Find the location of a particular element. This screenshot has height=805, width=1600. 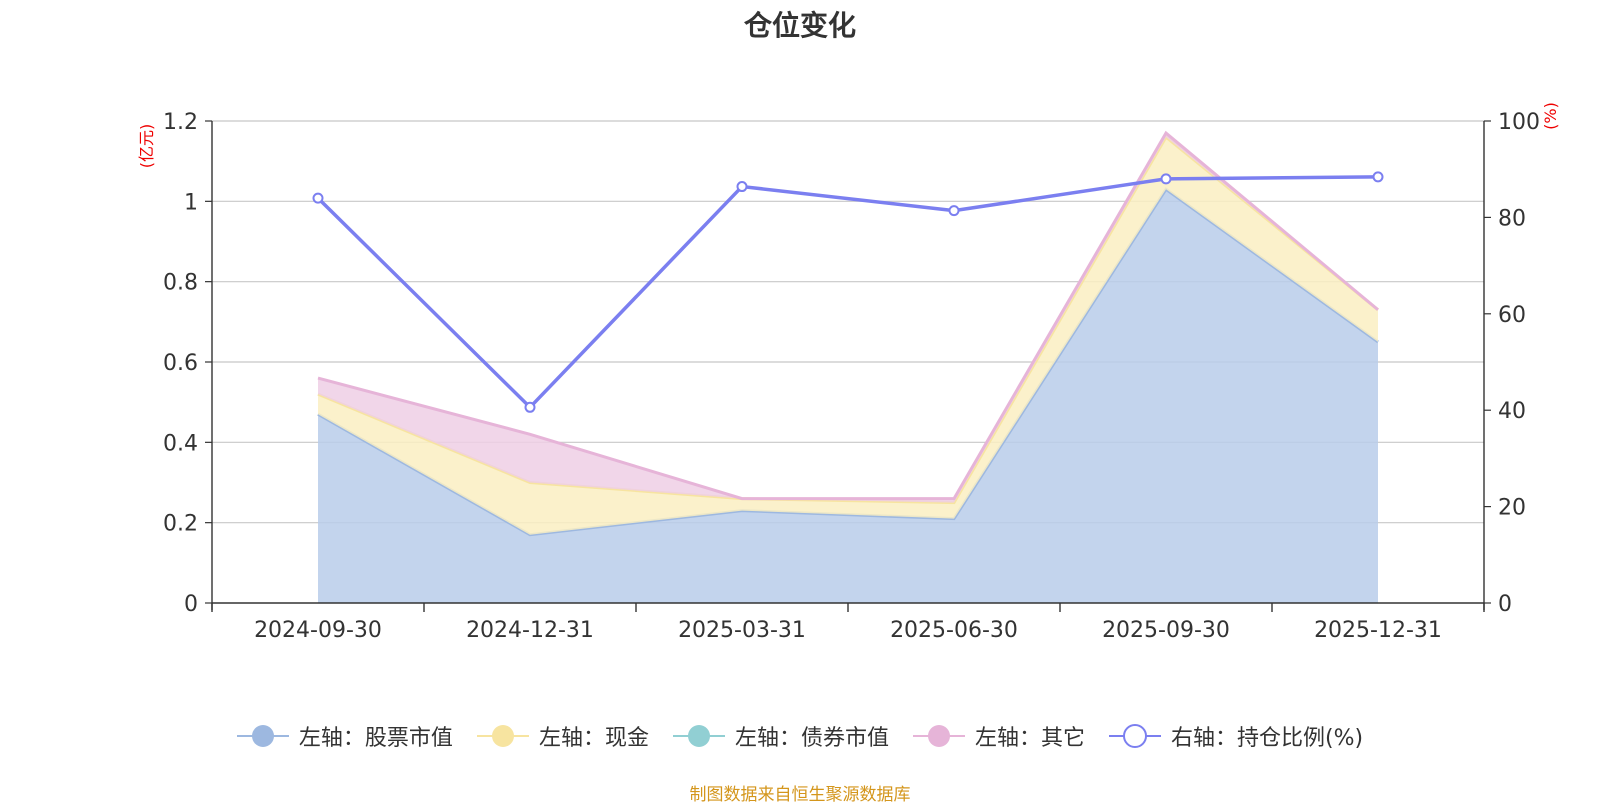

left-axis-tick-label: 0.8 is located at coordinates (180, 283).